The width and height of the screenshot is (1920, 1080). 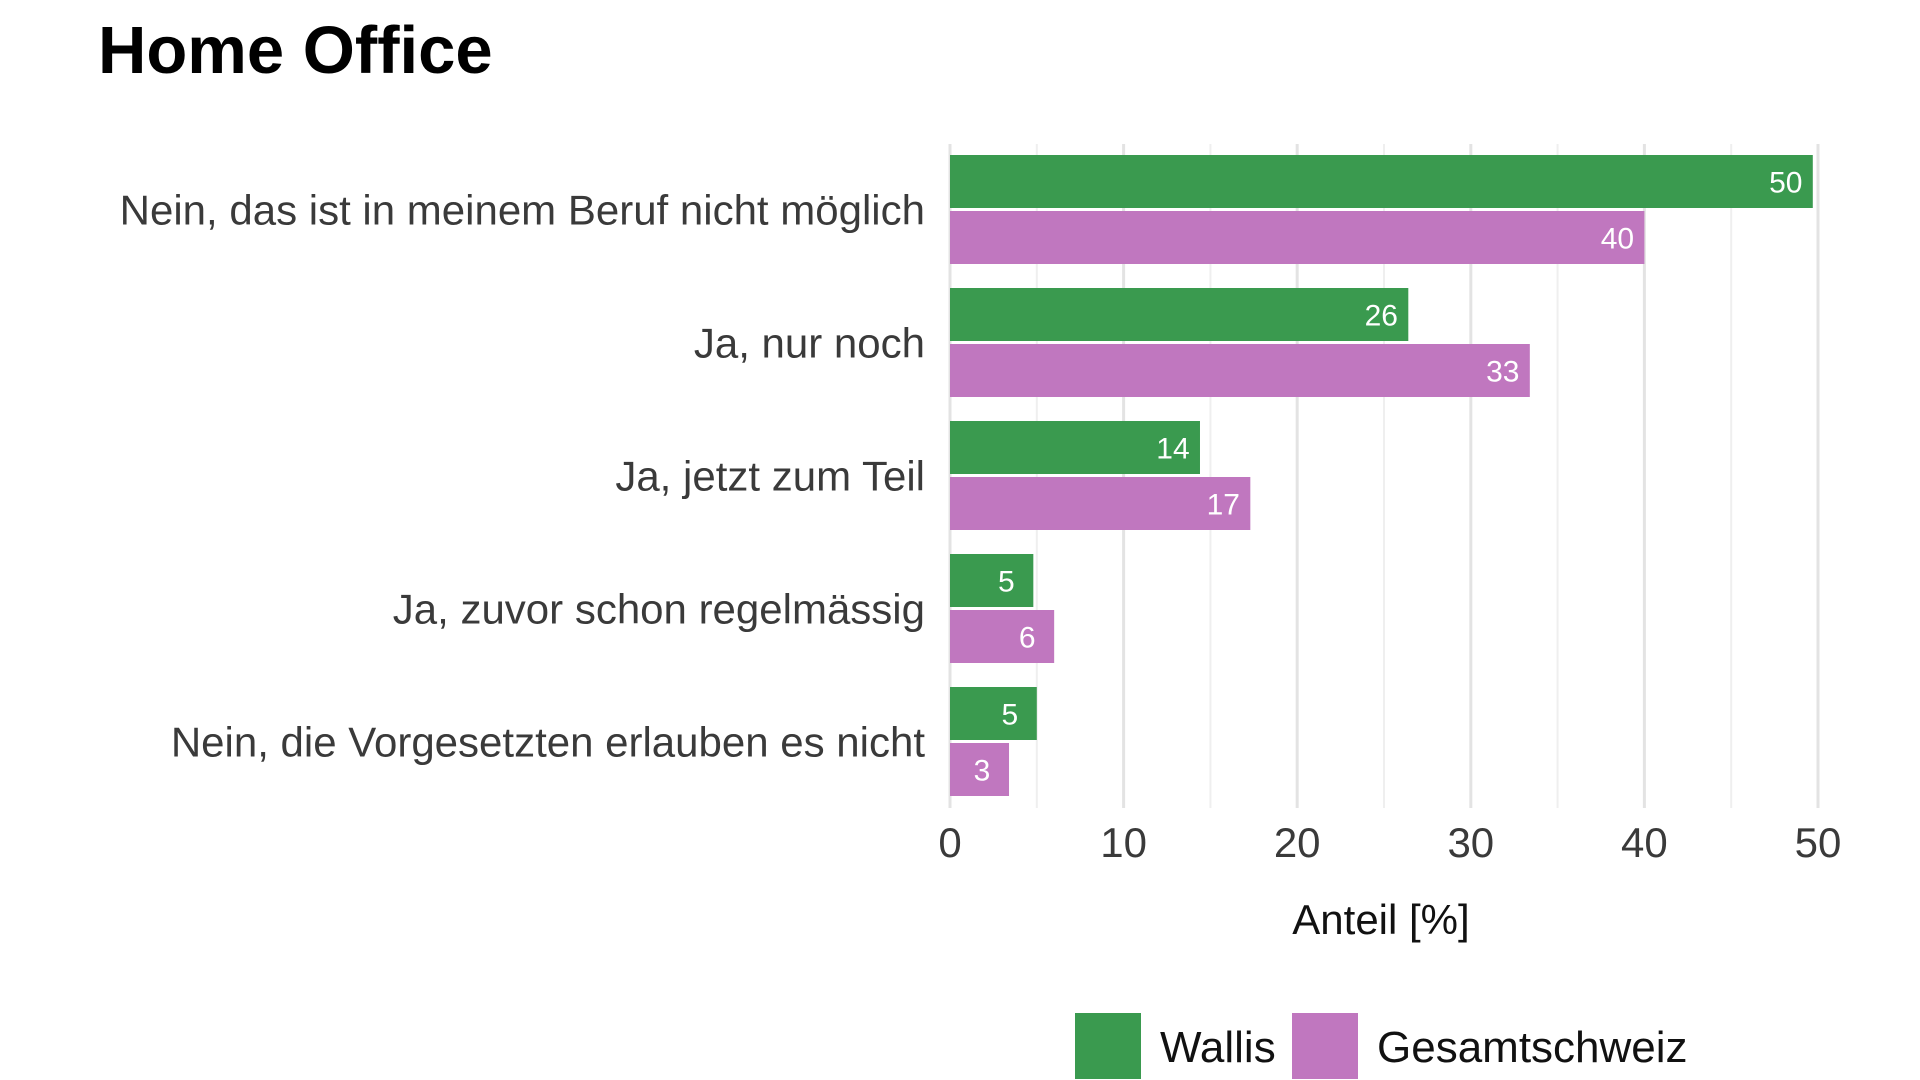 I want to click on bar-value-label: 26, so click(x=1381, y=316).